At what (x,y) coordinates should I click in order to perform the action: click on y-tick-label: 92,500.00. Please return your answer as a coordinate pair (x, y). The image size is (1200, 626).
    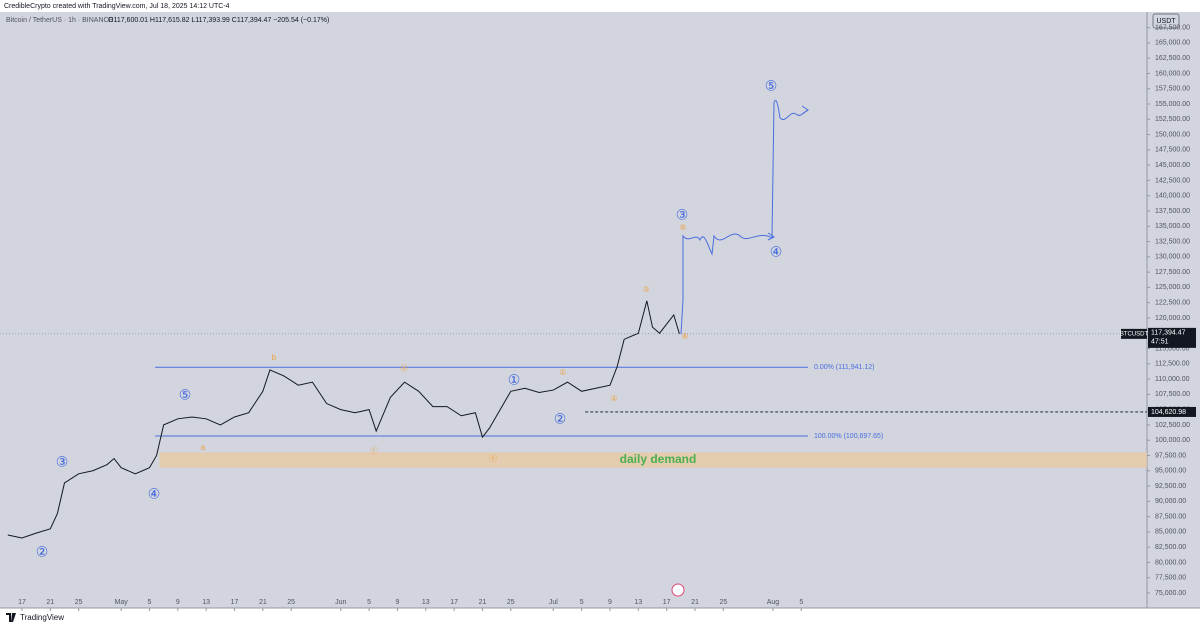
    Looking at the image, I should click on (1170, 486).